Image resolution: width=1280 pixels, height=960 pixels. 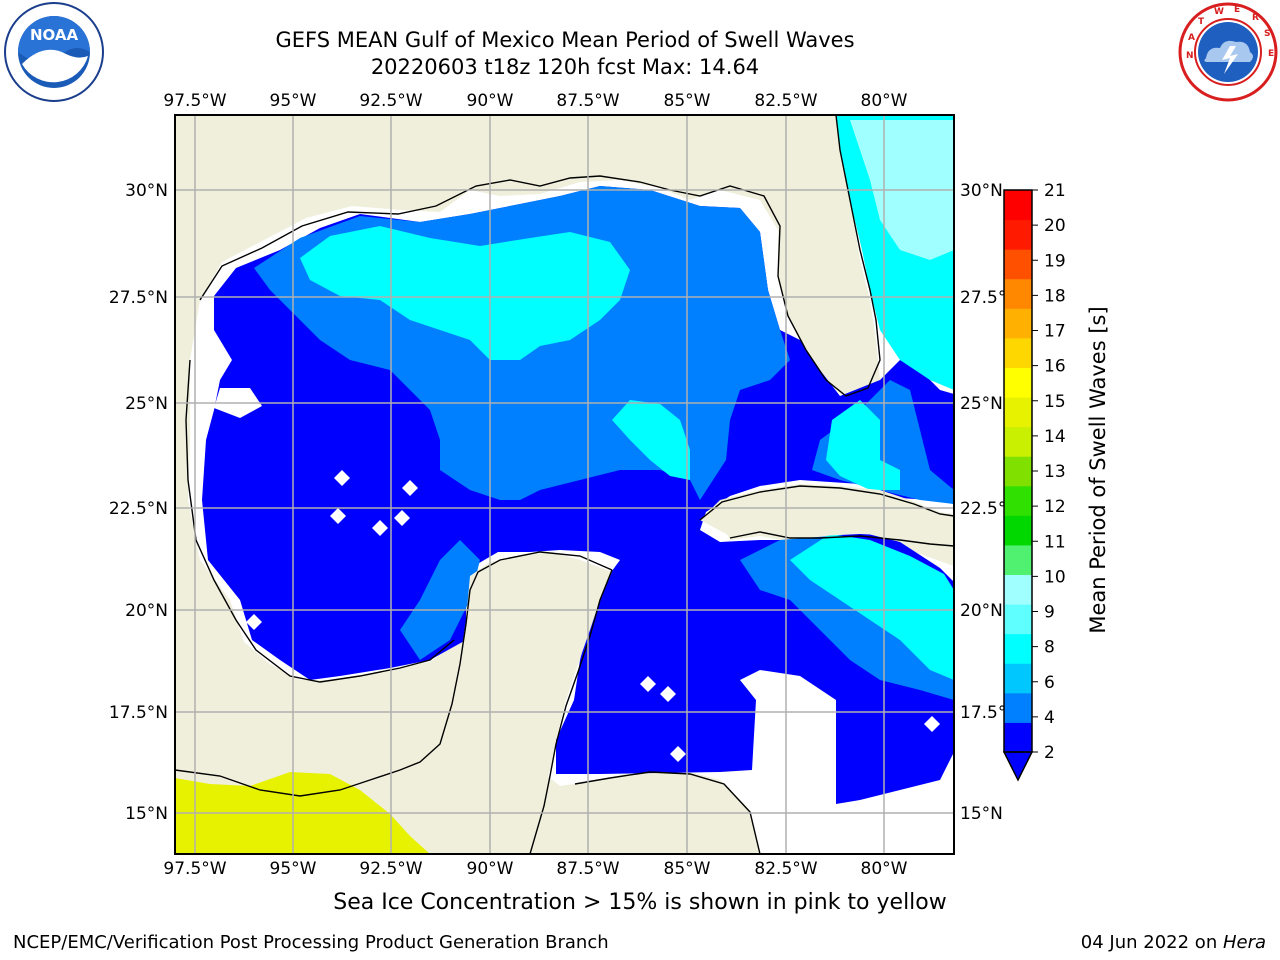 What do you see at coordinates (1034, 481) in the screenshot?
I see `colorbar: 2 4 6 8 9 10 11 12 13 14 15 16 17 18 19 20 21` at bounding box center [1034, 481].